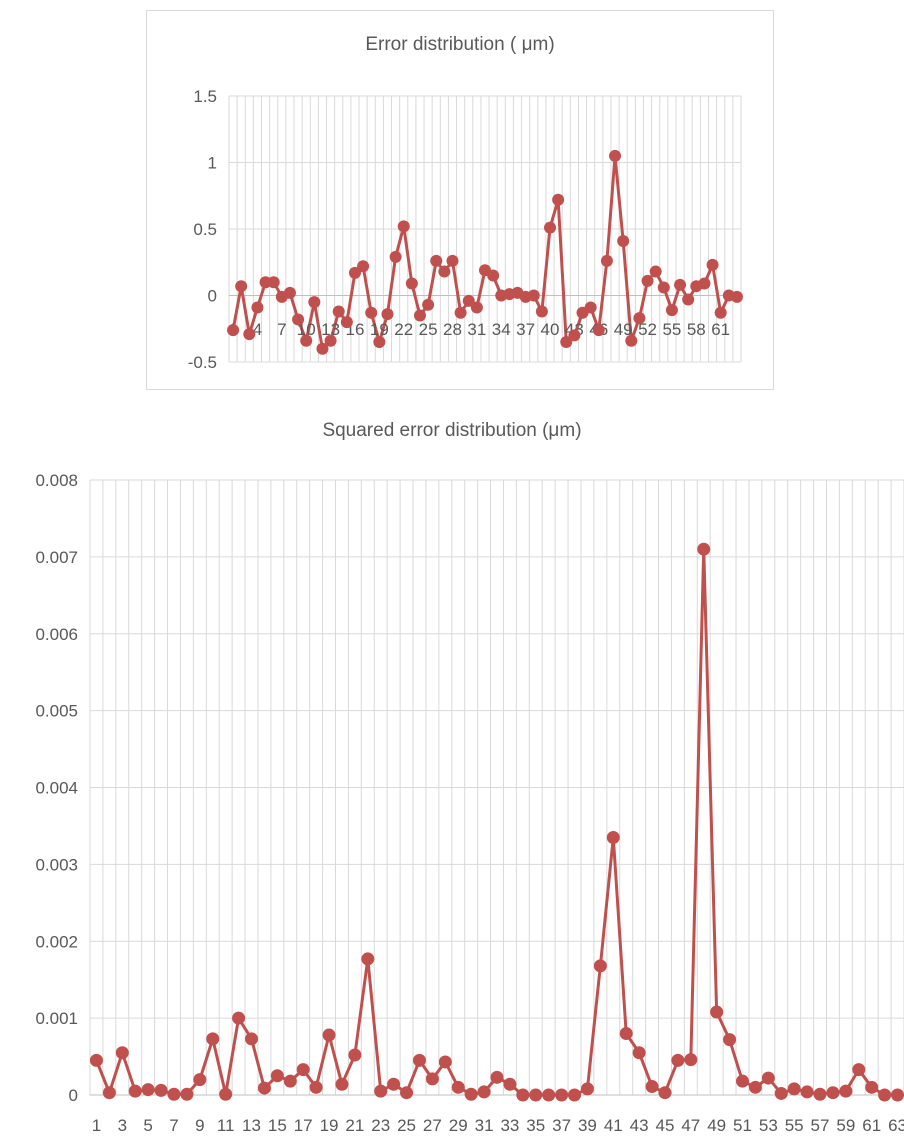 Image resolution: width=904 pixels, height=1138 pixels. I want to click on error-chart-x-tick-label: 55, so click(671, 329).